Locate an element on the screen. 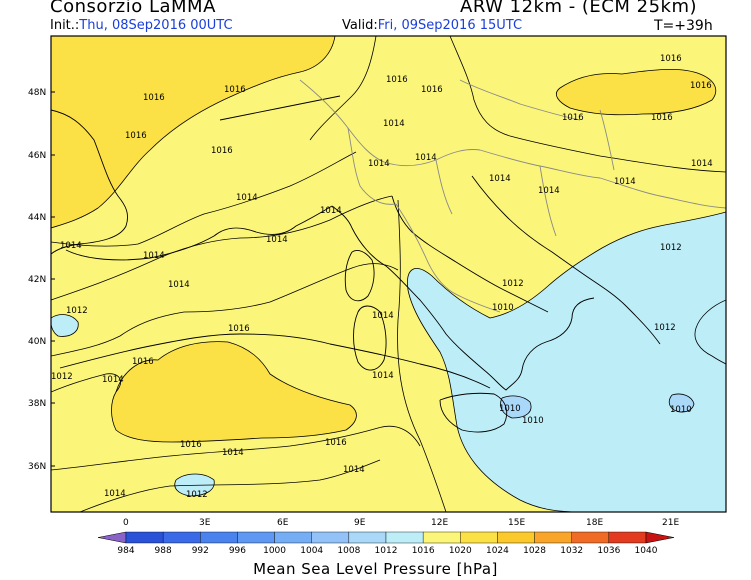 Image resolution: width=751 pixels, height=580 pixels. colorbar-tick-label: 1008 is located at coordinates (348, 551).